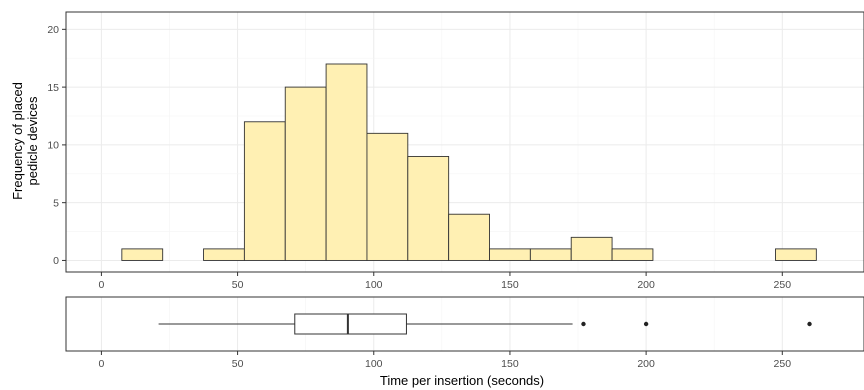  I want to click on y-tick-label: 10, so click(53, 146).